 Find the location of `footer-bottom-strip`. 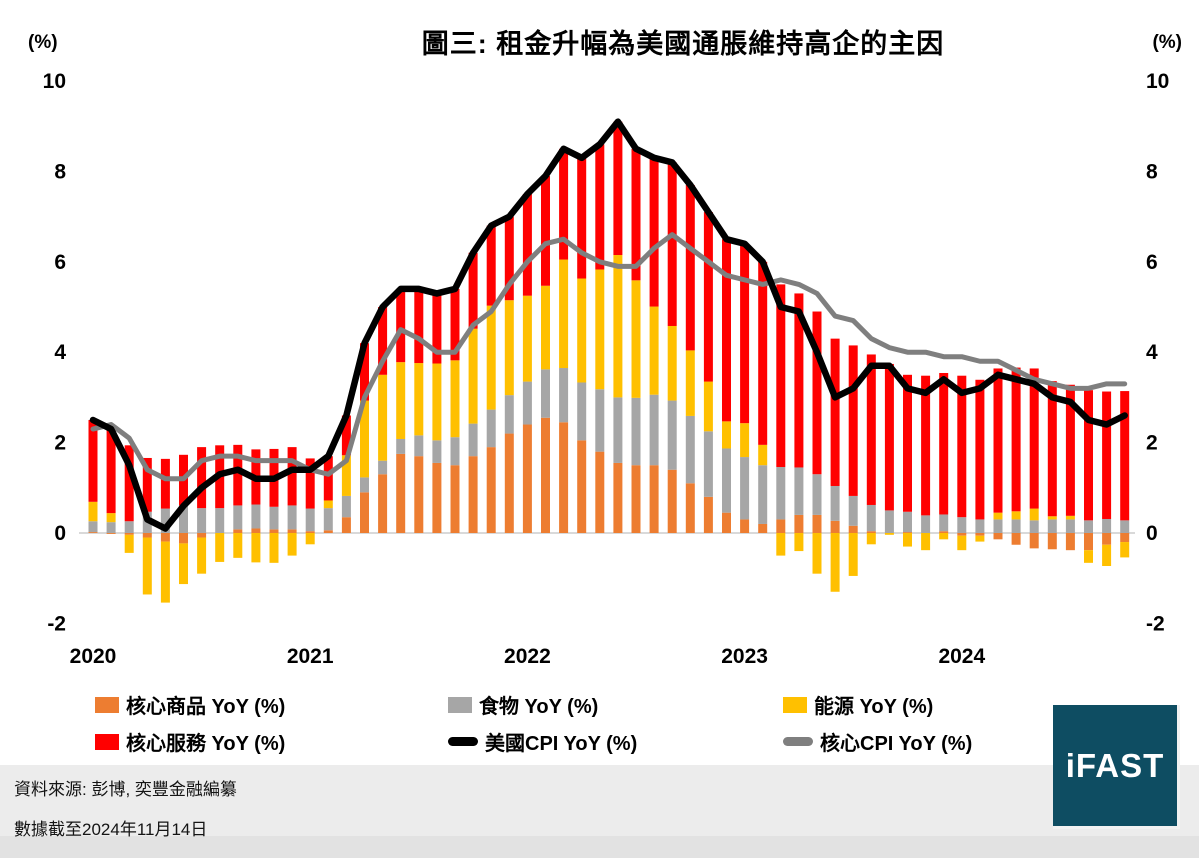

footer-bottom-strip is located at coordinates (599, 847).